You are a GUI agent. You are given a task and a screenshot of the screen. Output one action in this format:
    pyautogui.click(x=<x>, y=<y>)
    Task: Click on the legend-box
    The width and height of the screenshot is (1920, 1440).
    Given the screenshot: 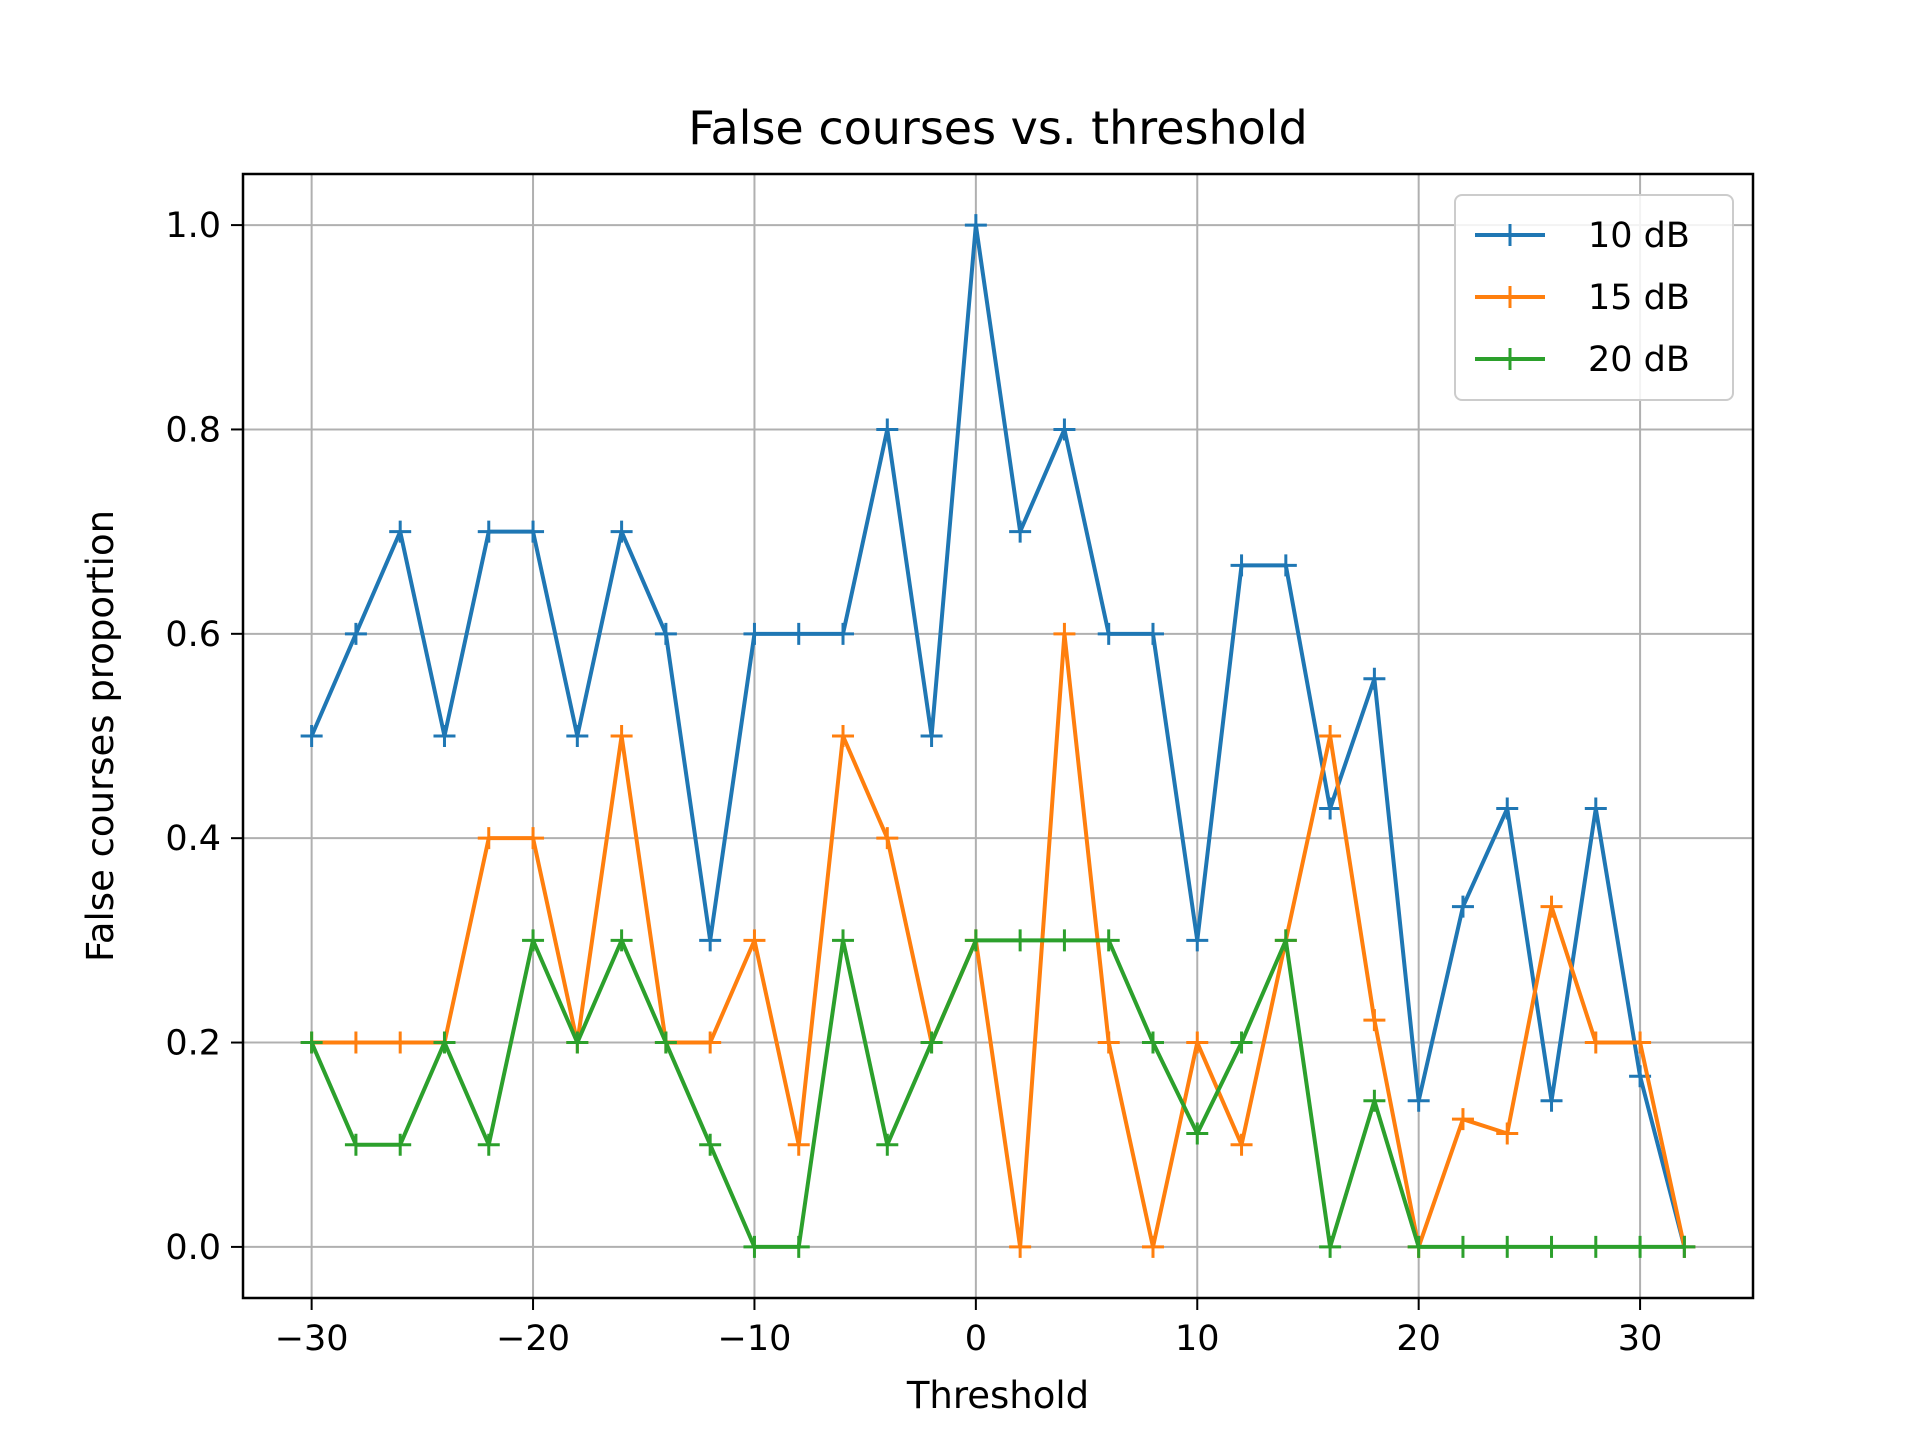 What is the action you would take?
    pyautogui.click(x=1594, y=297)
    